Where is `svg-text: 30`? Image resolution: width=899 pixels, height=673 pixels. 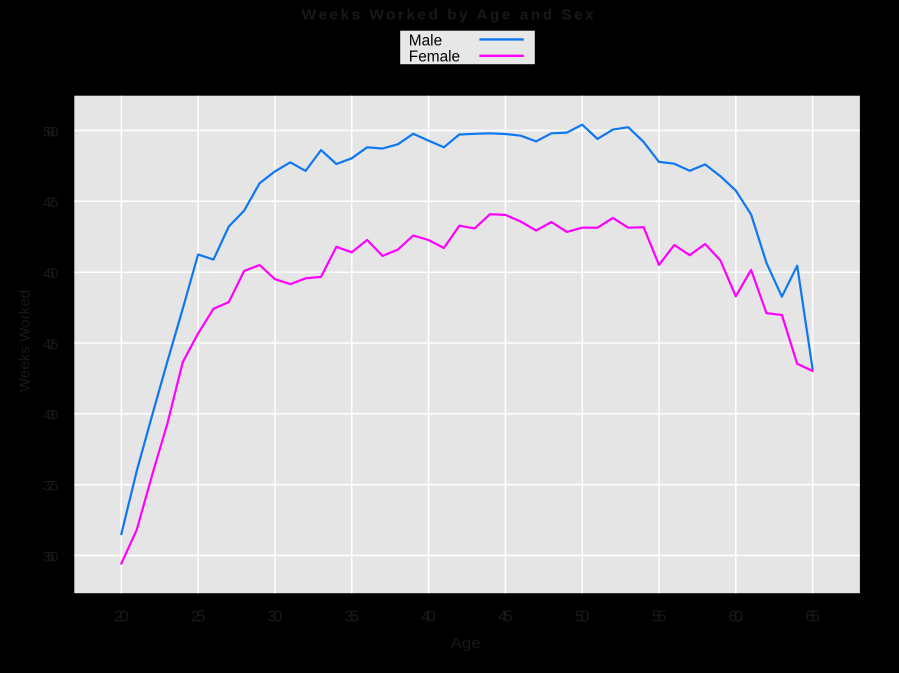
svg-text: 30 is located at coordinates (275, 616).